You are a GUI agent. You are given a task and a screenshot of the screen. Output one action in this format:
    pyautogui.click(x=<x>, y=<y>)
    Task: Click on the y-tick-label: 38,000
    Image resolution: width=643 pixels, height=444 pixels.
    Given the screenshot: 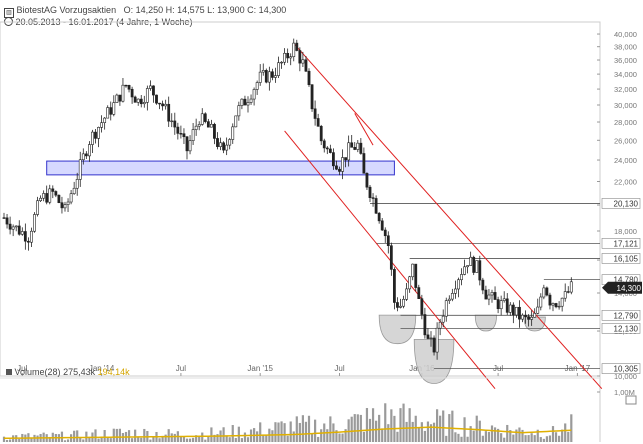 What is the action you would take?
    pyautogui.click(x=625, y=47)
    